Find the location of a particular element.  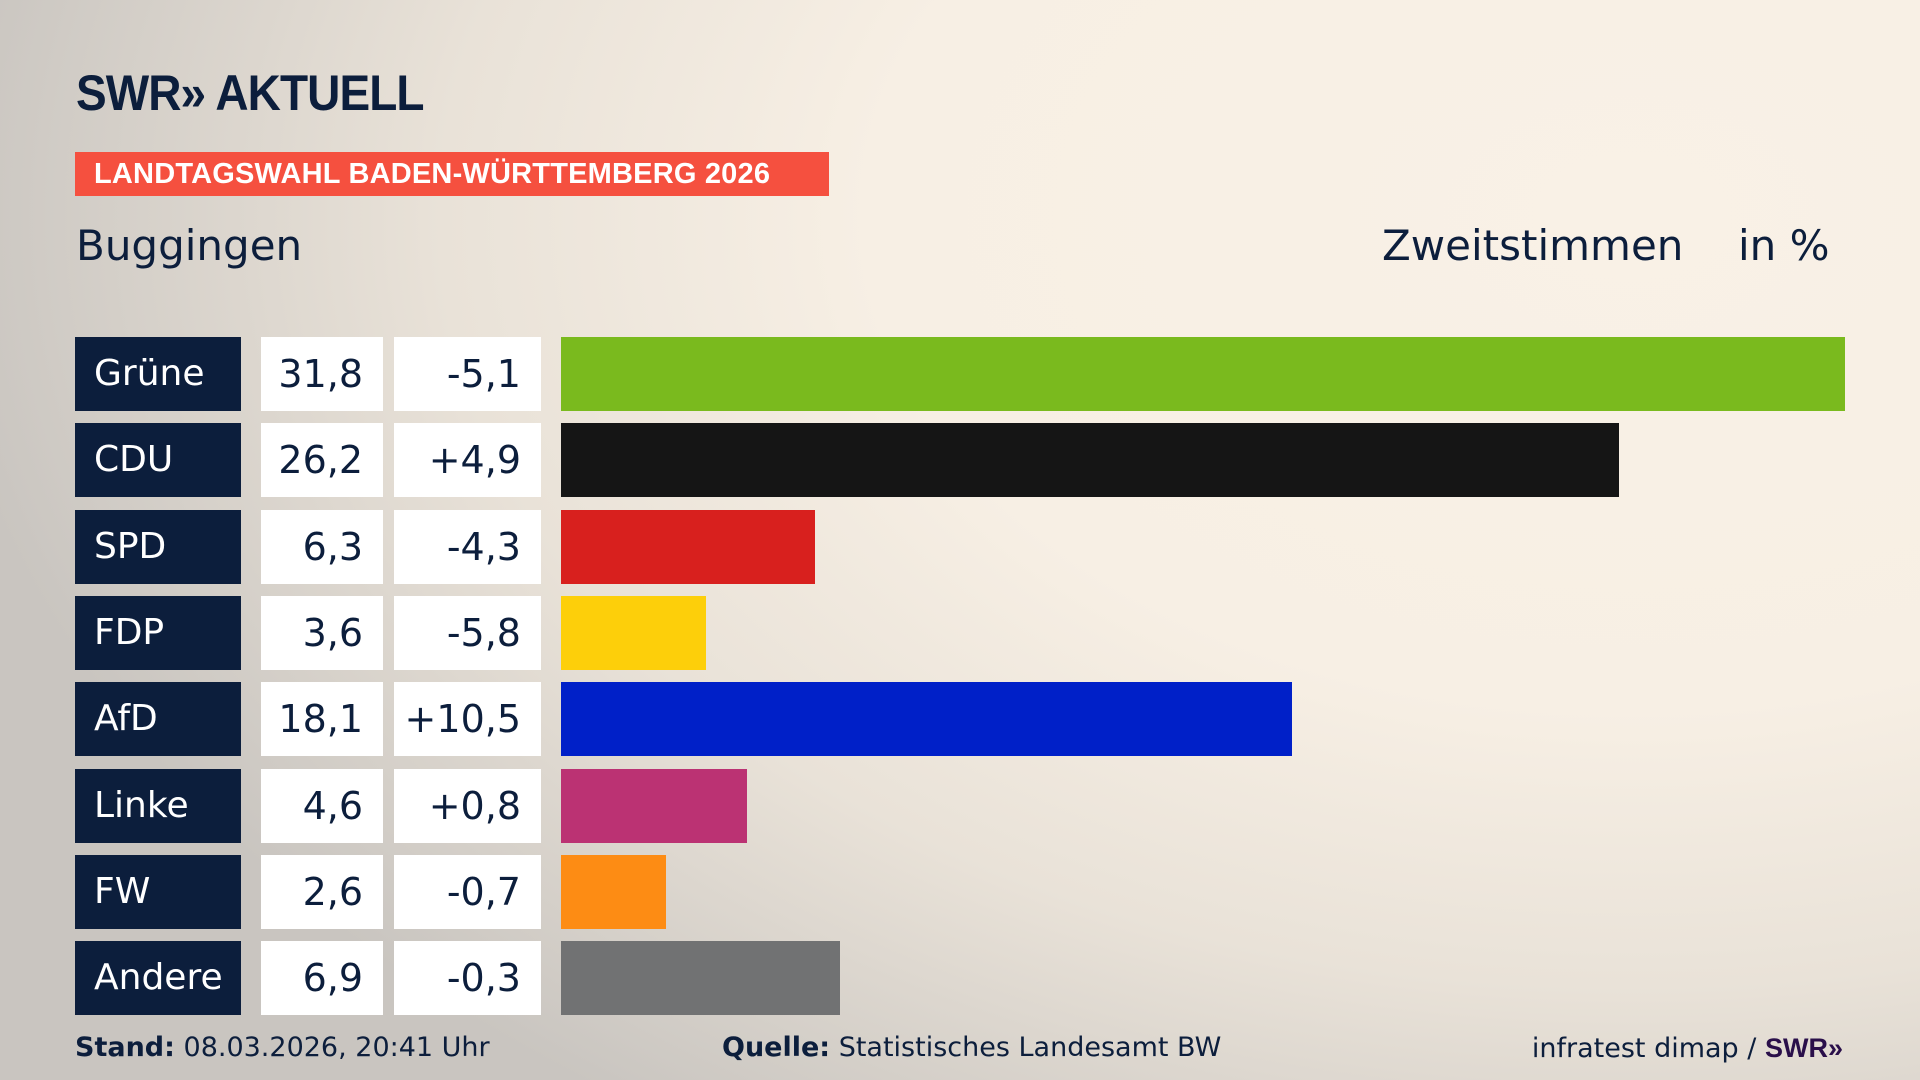

vote-change: -0,3 is located at coordinates (467, 978).